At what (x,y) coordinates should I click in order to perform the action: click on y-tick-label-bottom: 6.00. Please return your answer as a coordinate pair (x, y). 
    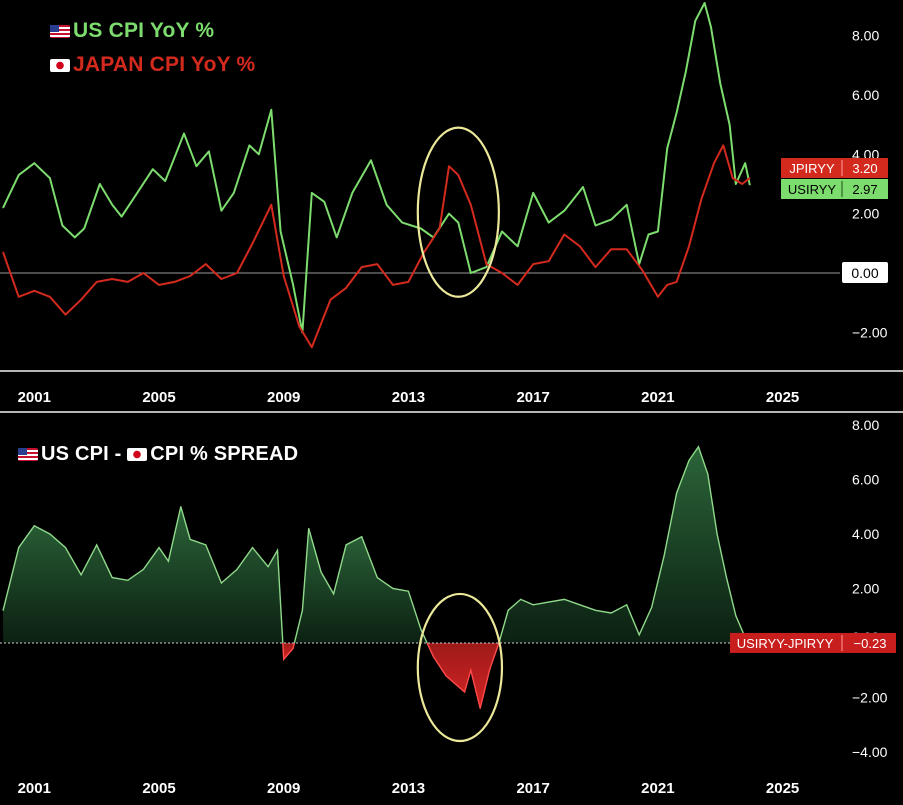
    Looking at the image, I should click on (865, 479).